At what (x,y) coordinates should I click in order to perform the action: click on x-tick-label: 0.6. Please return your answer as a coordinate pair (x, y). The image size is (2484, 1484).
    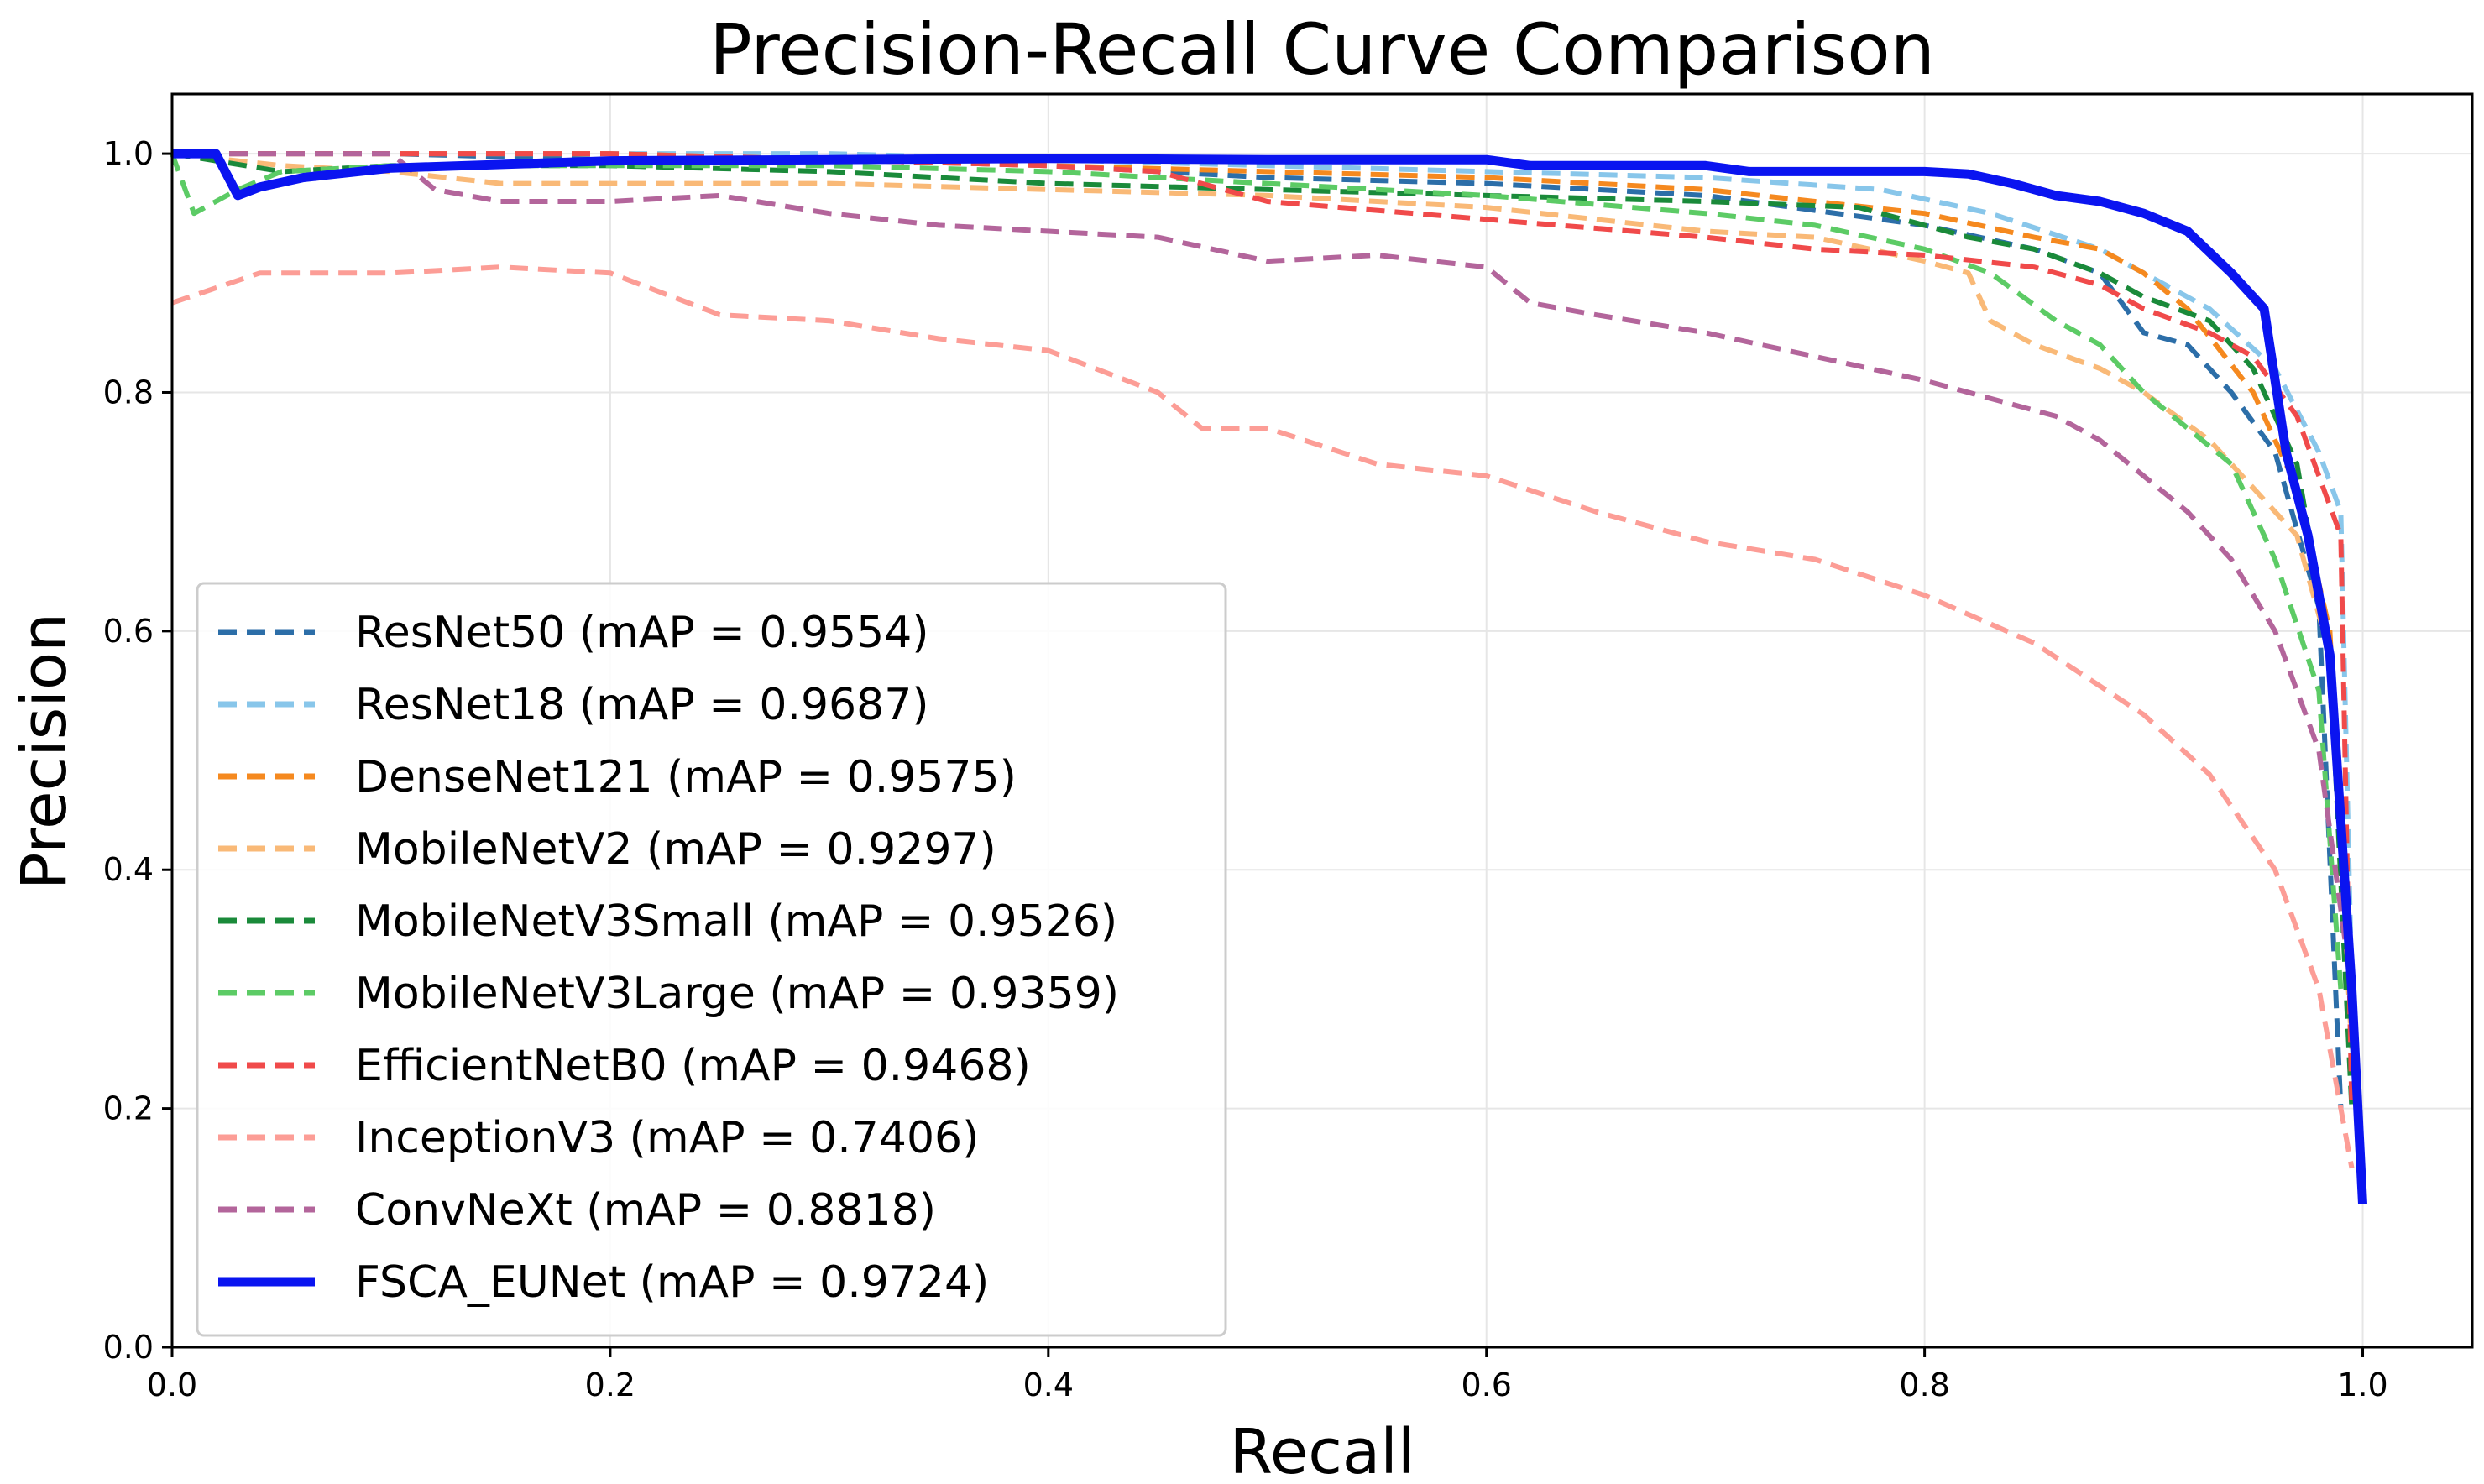
    Looking at the image, I should click on (1486, 1384).